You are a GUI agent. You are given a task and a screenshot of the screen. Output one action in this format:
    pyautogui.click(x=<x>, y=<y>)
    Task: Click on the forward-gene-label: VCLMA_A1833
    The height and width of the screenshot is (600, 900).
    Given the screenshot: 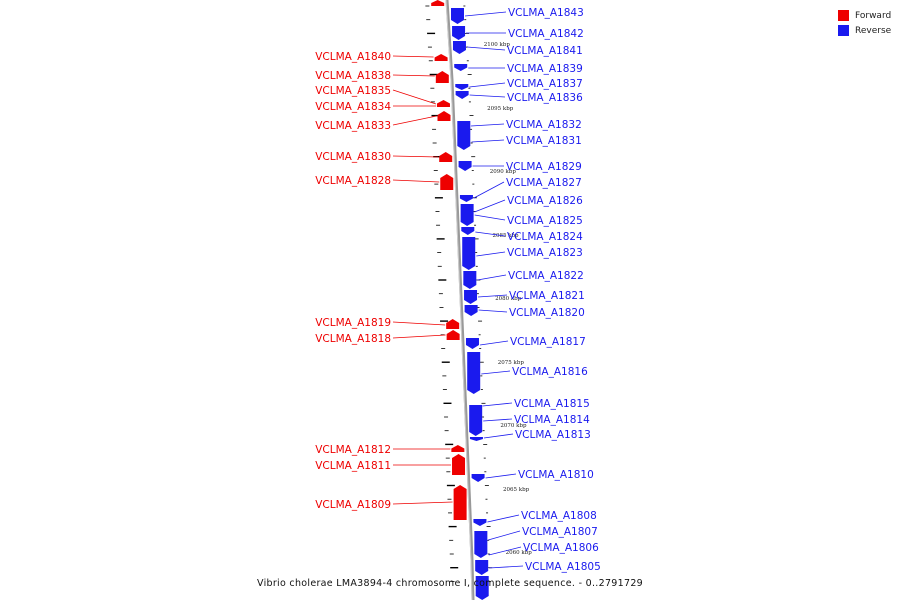 What is the action you would take?
    pyautogui.click(x=353, y=126)
    